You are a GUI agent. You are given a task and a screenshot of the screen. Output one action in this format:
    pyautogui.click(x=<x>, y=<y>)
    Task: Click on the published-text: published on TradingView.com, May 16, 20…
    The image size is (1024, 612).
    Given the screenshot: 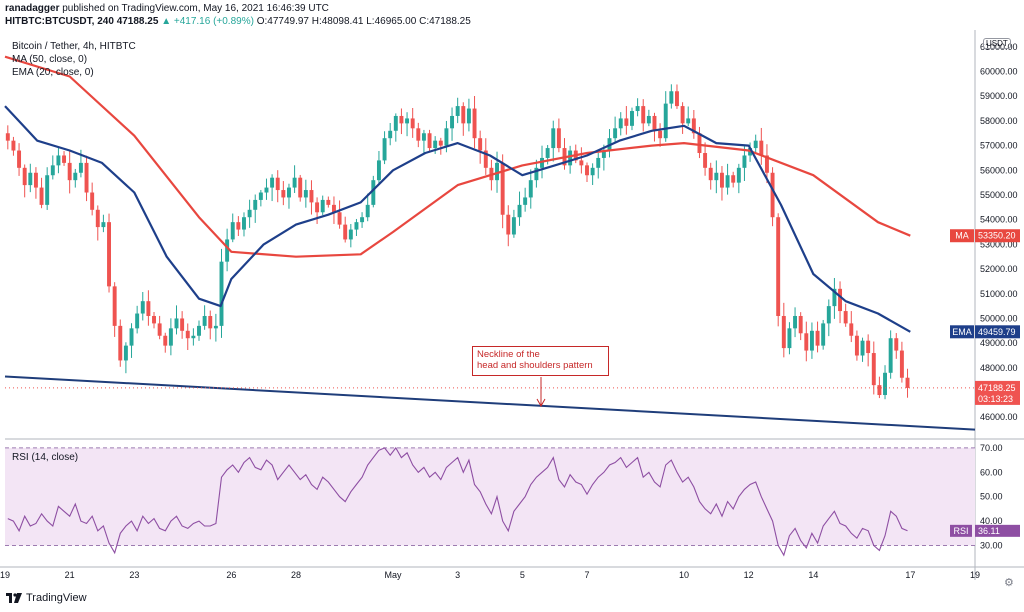 What is the action you would take?
    pyautogui.click(x=195, y=8)
    